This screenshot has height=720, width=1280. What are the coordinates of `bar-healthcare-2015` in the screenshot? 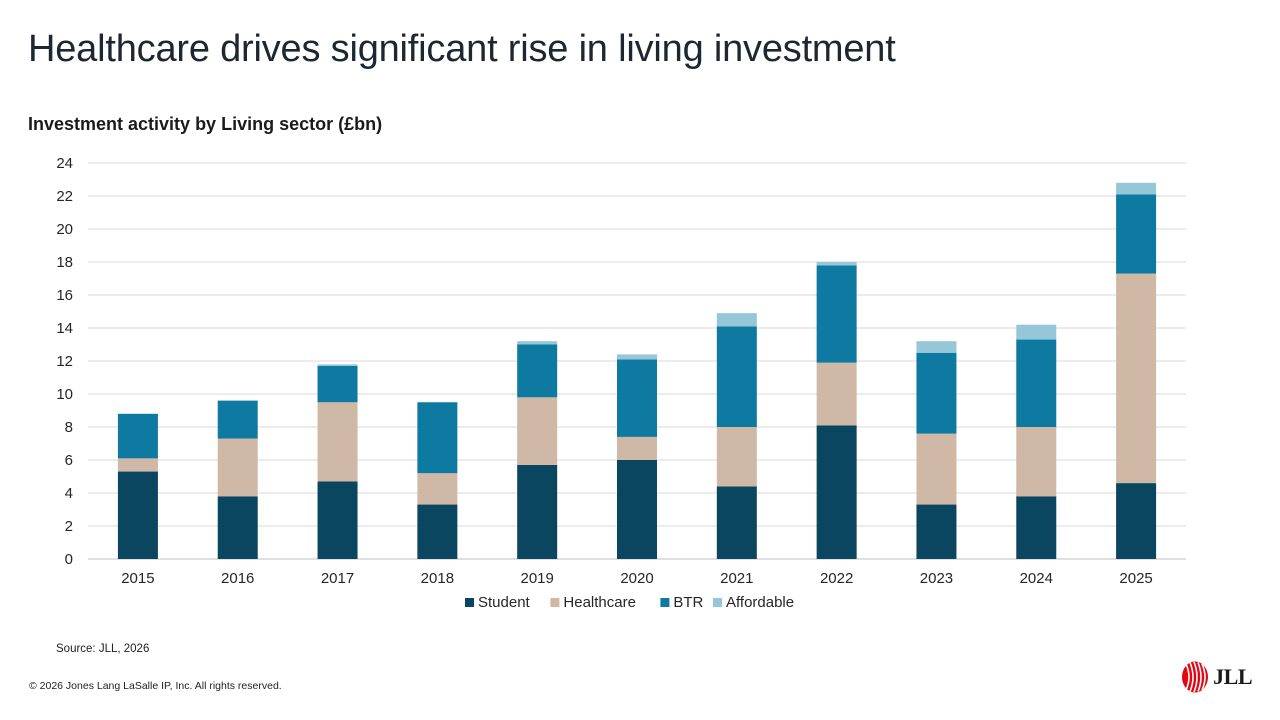 It's located at (137, 465).